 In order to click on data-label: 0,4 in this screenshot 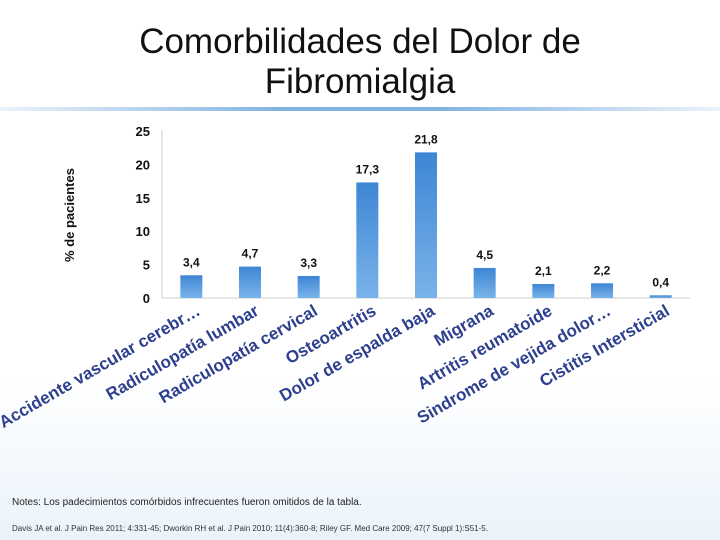, I will do `click(660, 282)`.